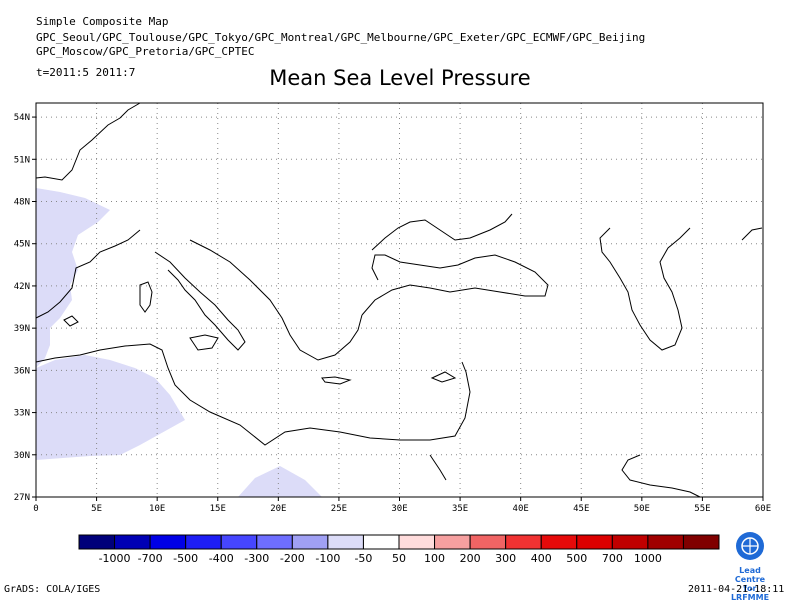 This screenshot has width=800, height=602. I want to click on color-legend, so click(399, 542).